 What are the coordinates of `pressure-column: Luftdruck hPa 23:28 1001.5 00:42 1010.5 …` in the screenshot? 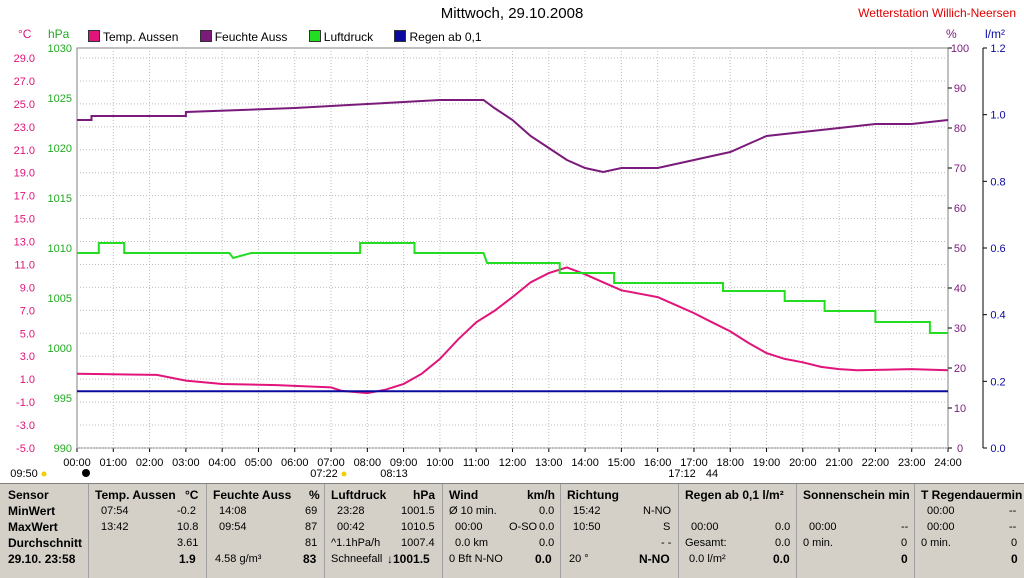 It's located at (383, 531).